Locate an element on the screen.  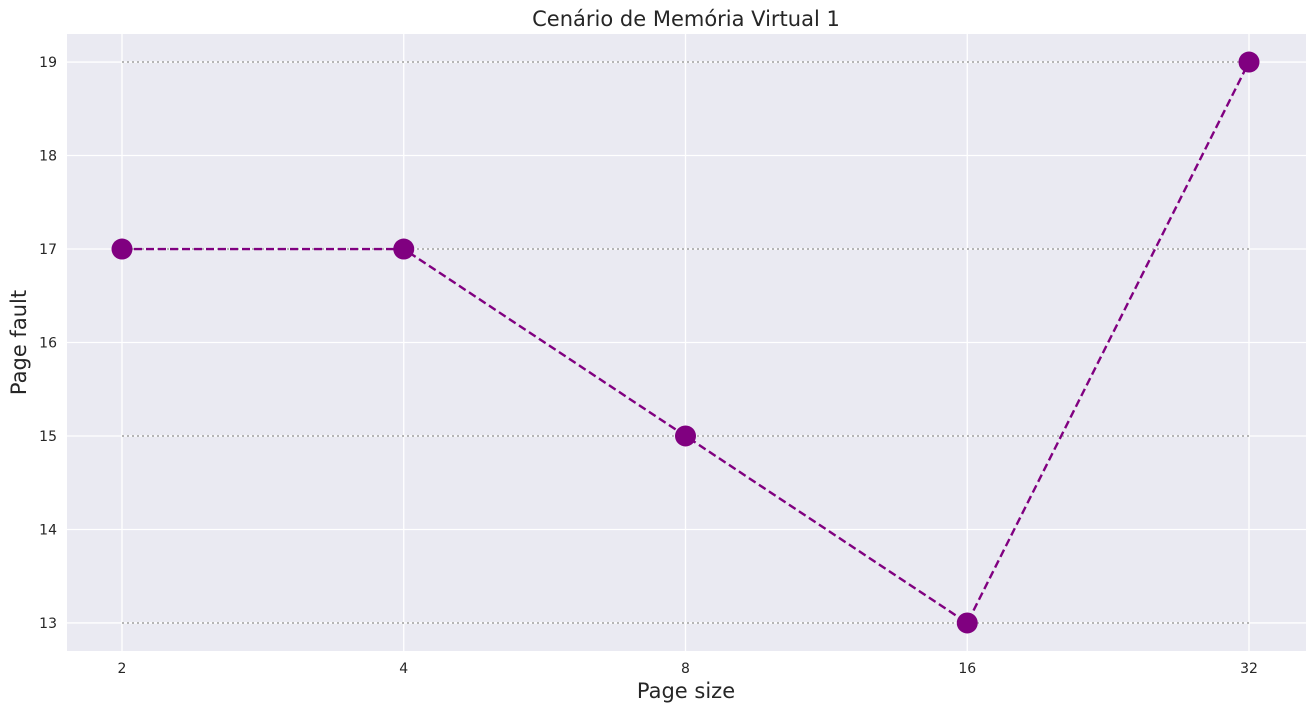
x-tick-labels: 2 4 8 16 32 is located at coordinates (688, 669).